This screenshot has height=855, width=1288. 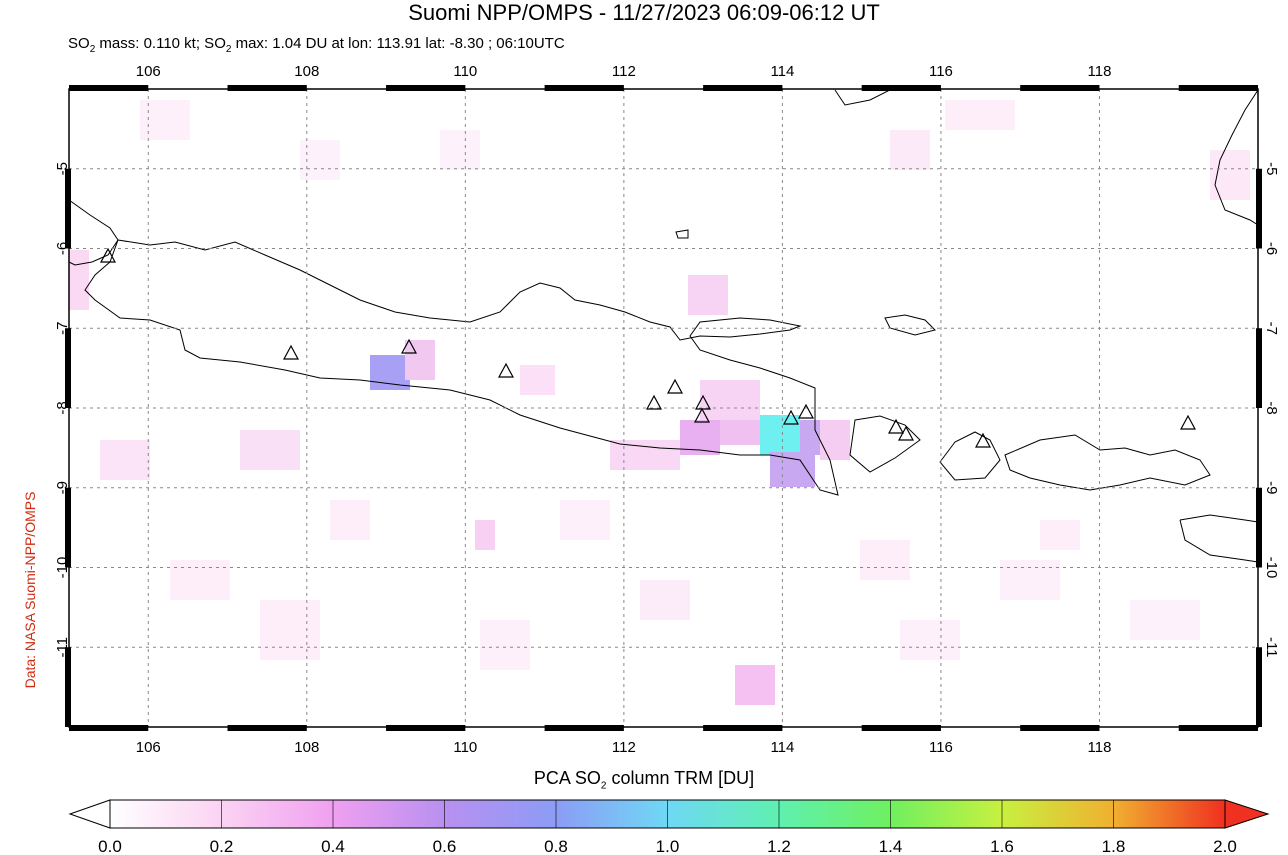 What do you see at coordinates (1271, 647) in the screenshot?
I see `lat-label-right--11: -11` at bounding box center [1271, 647].